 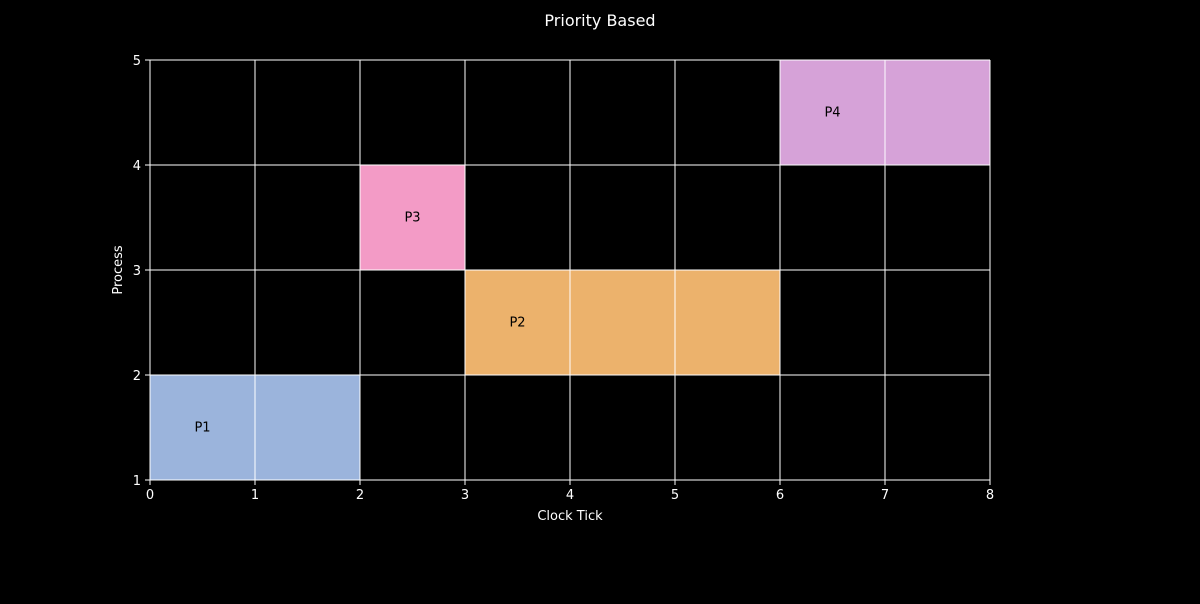 What do you see at coordinates (360, 495) in the screenshot?
I see `x-tick-label: 2` at bounding box center [360, 495].